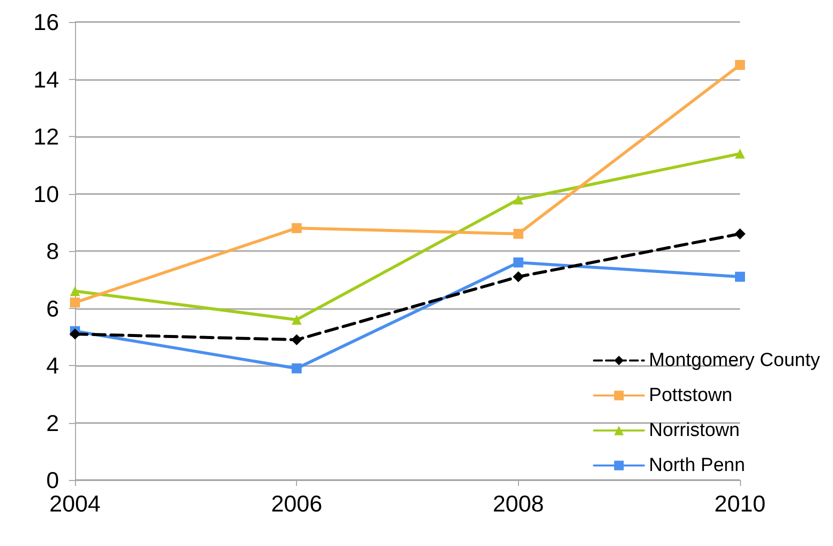  I want to click on legend-label: Montgomery County, so click(734, 360).